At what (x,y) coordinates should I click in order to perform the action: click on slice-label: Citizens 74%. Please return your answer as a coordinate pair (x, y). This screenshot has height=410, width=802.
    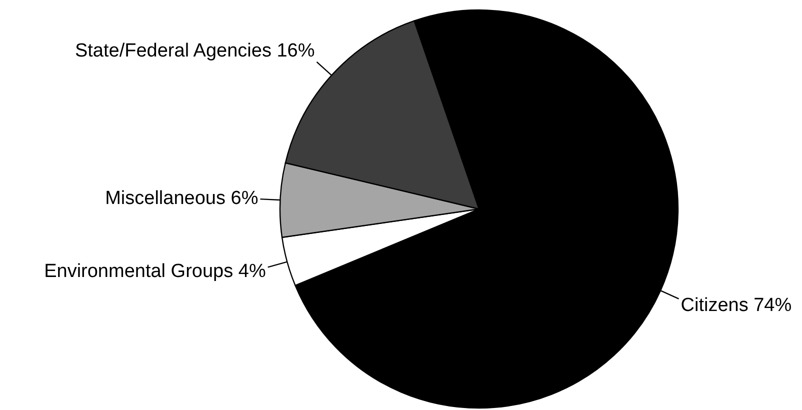
    Looking at the image, I should click on (736, 305).